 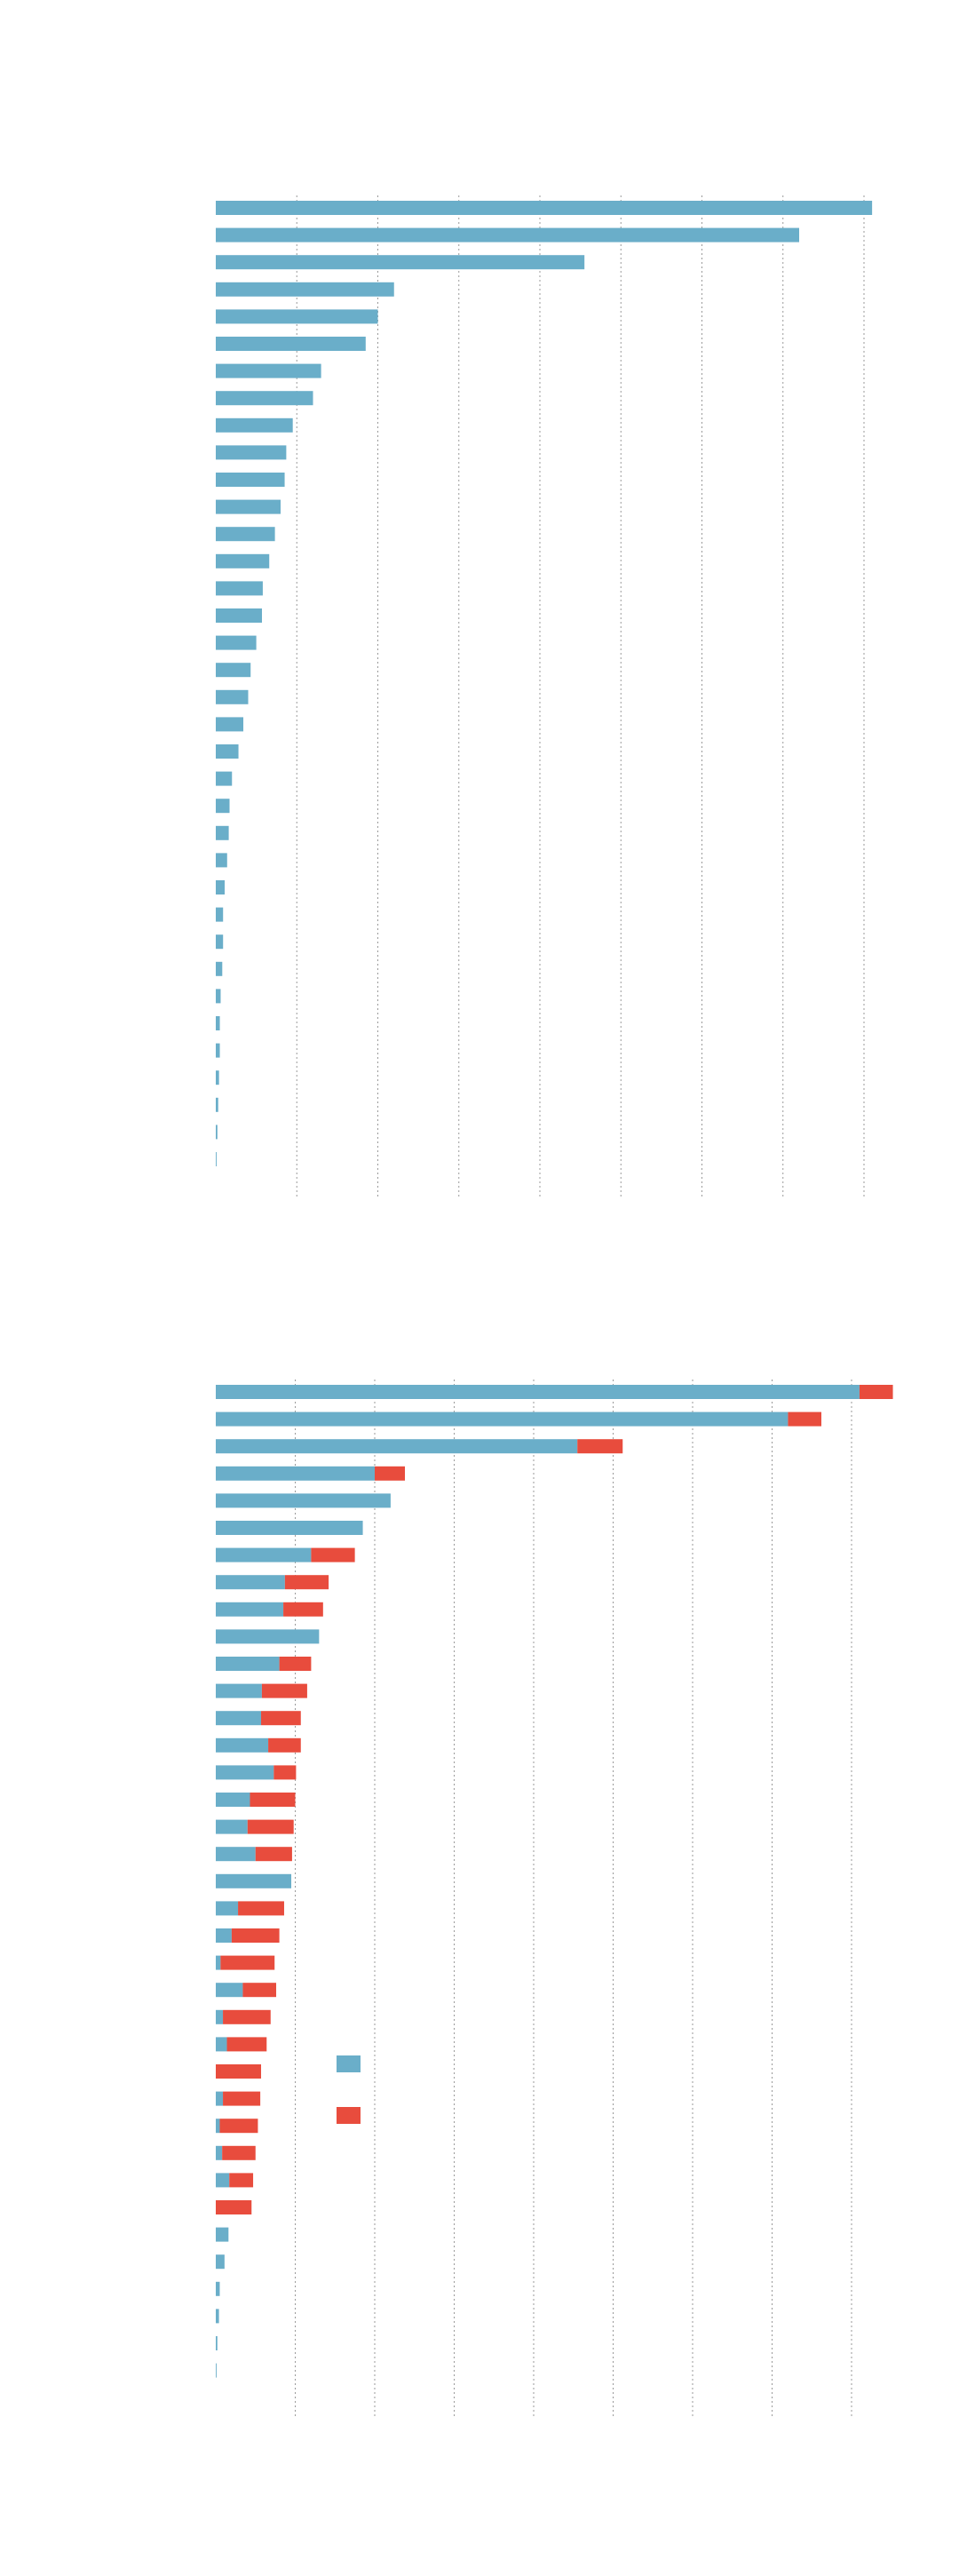 I want to click on legend-swatch-series-b, so click(x=349, y=2115).